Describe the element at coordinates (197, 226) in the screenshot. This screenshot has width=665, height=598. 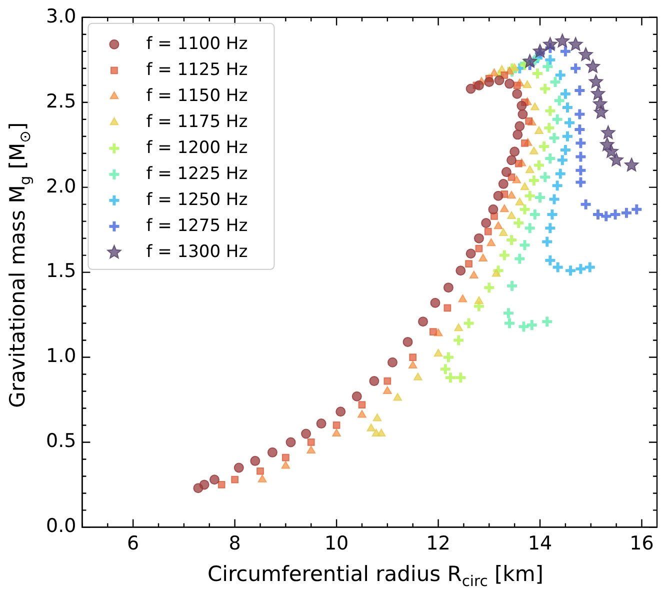
I see `legend-label: f = 1275 Hz` at that location.